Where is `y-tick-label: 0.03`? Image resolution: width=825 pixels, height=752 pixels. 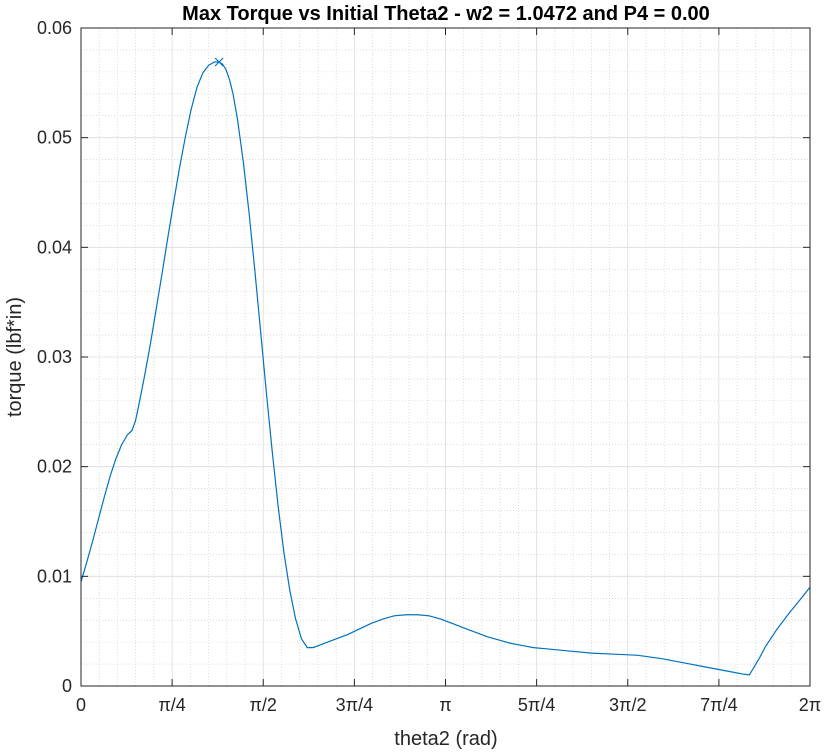
y-tick-label: 0.03 is located at coordinates (54, 357).